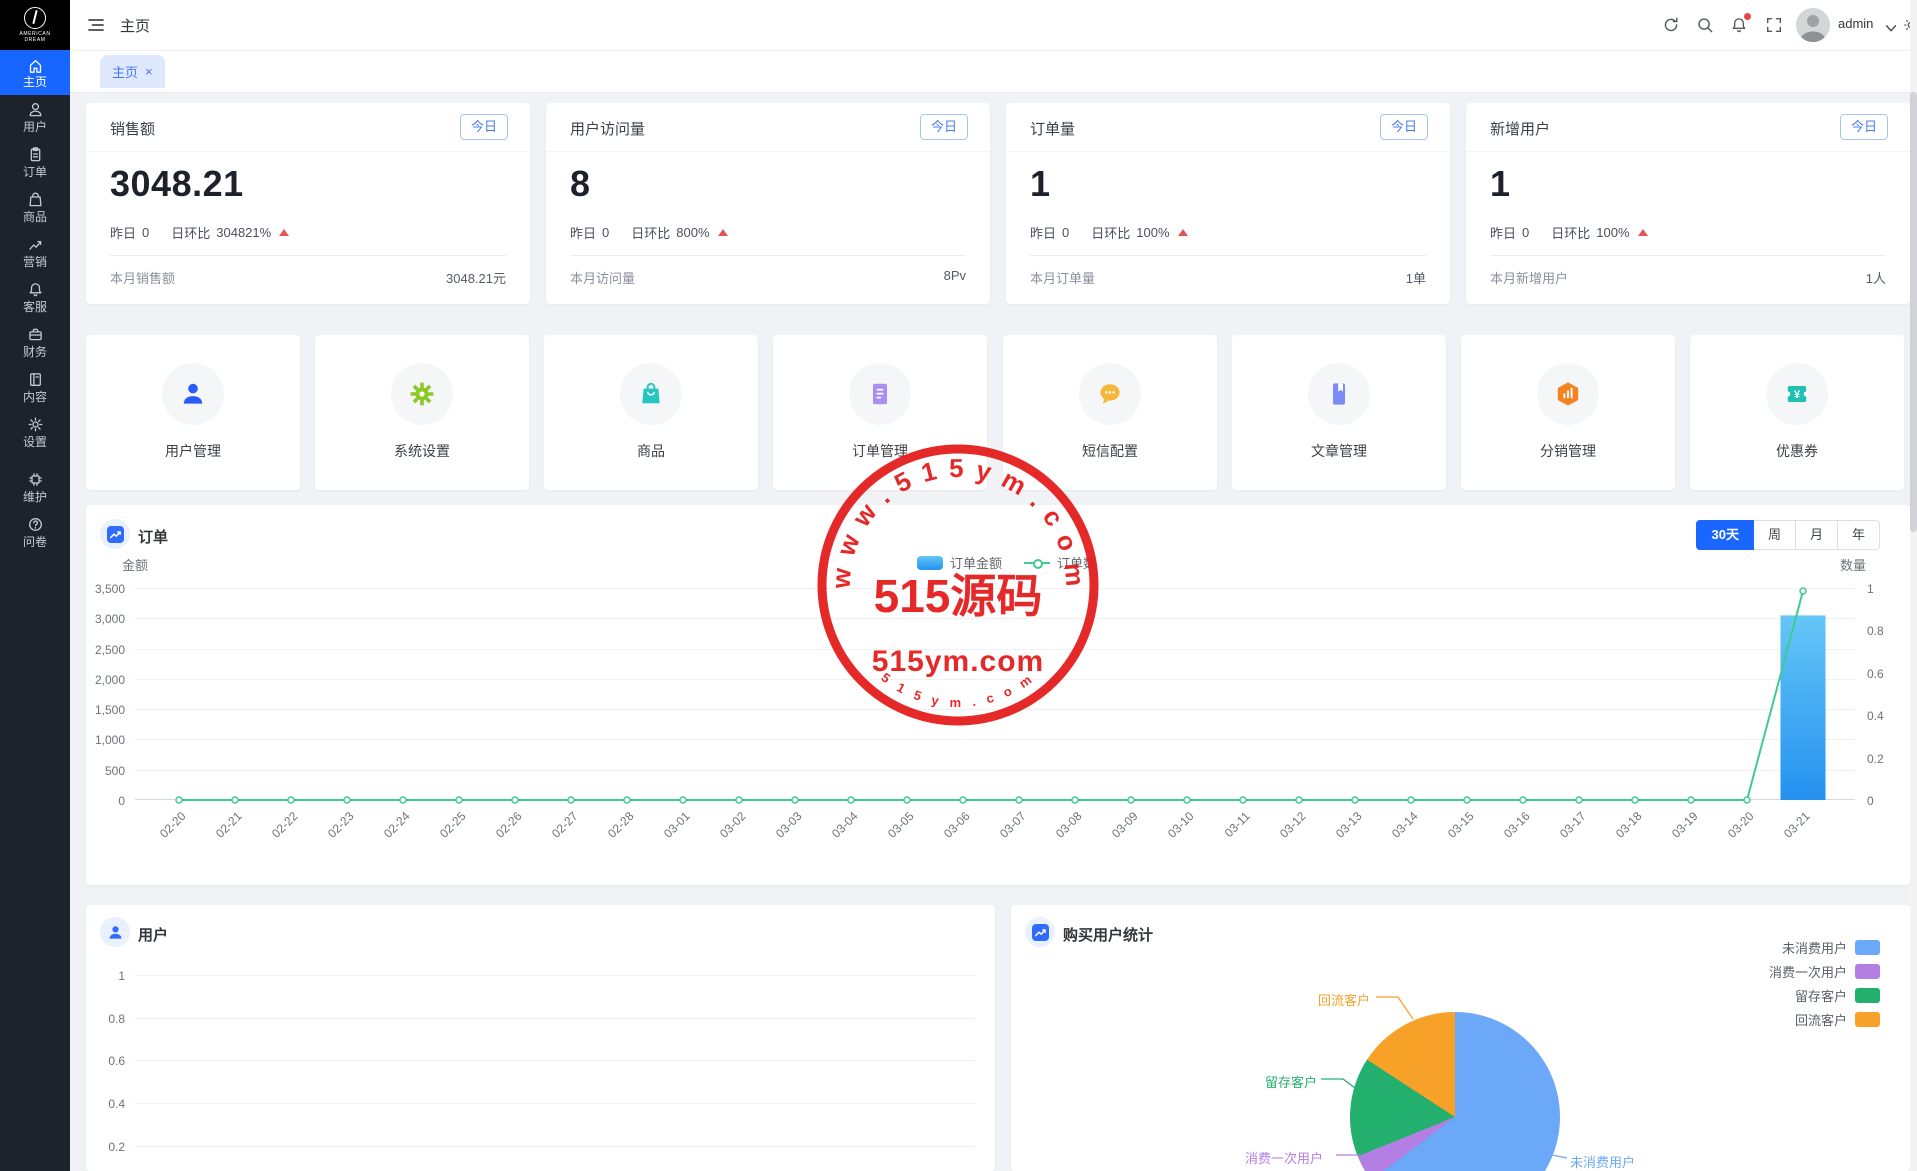  What do you see at coordinates (422, 412) in the screenshot?
I see `shortcut-card-sc-gear: 系统设置` at bounding box center [422, 412].